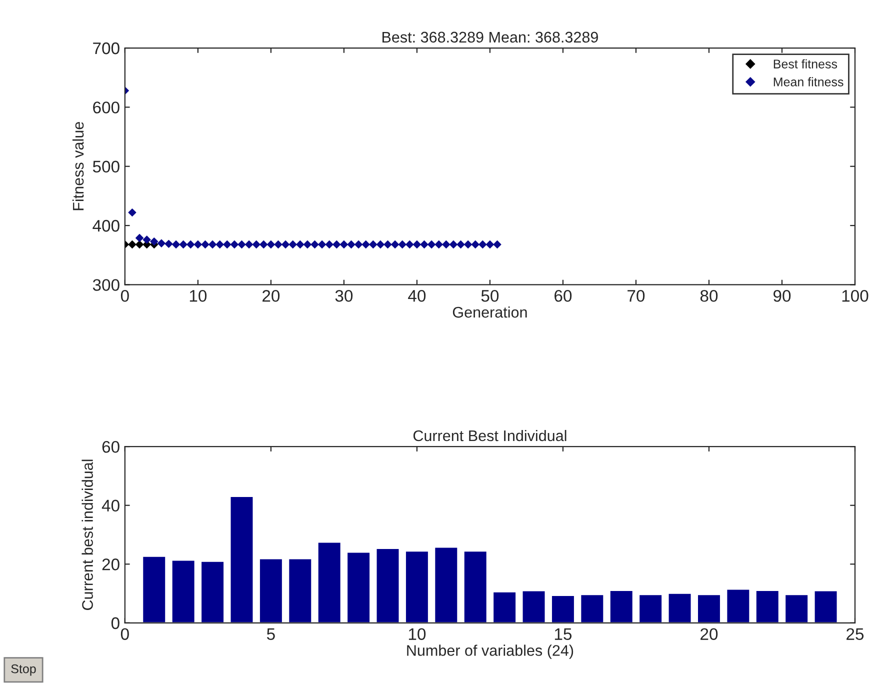 The image size is (886, 686). What do you see at coordinates (489, 312) in the screenshot?
I see `x-axis-title: Generation` at bounding box center [489, 312].